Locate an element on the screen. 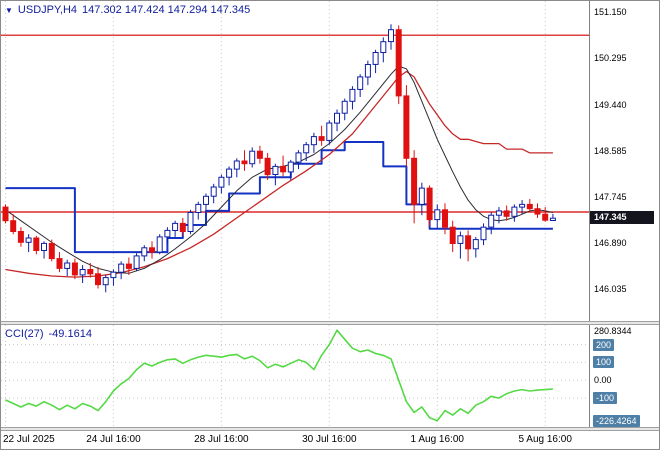 This screenshot has width=660, height=450. axis-separator-line is located at coordinates (589, 214).